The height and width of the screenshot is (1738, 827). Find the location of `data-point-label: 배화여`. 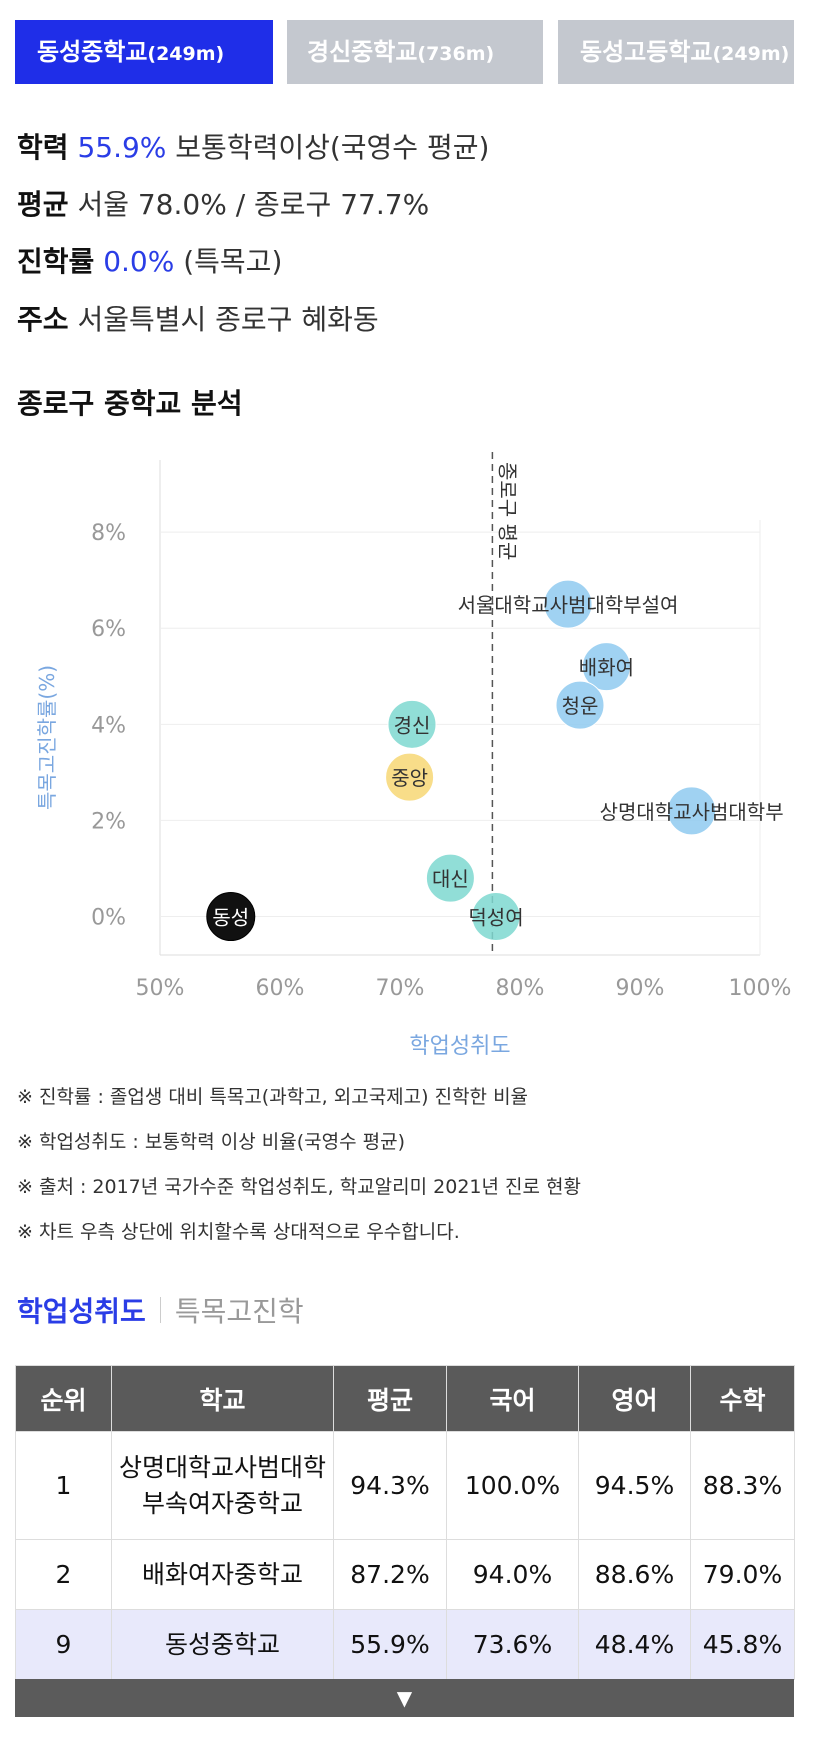

data-point-label: 배화여 is located at coordinates (606, 668).